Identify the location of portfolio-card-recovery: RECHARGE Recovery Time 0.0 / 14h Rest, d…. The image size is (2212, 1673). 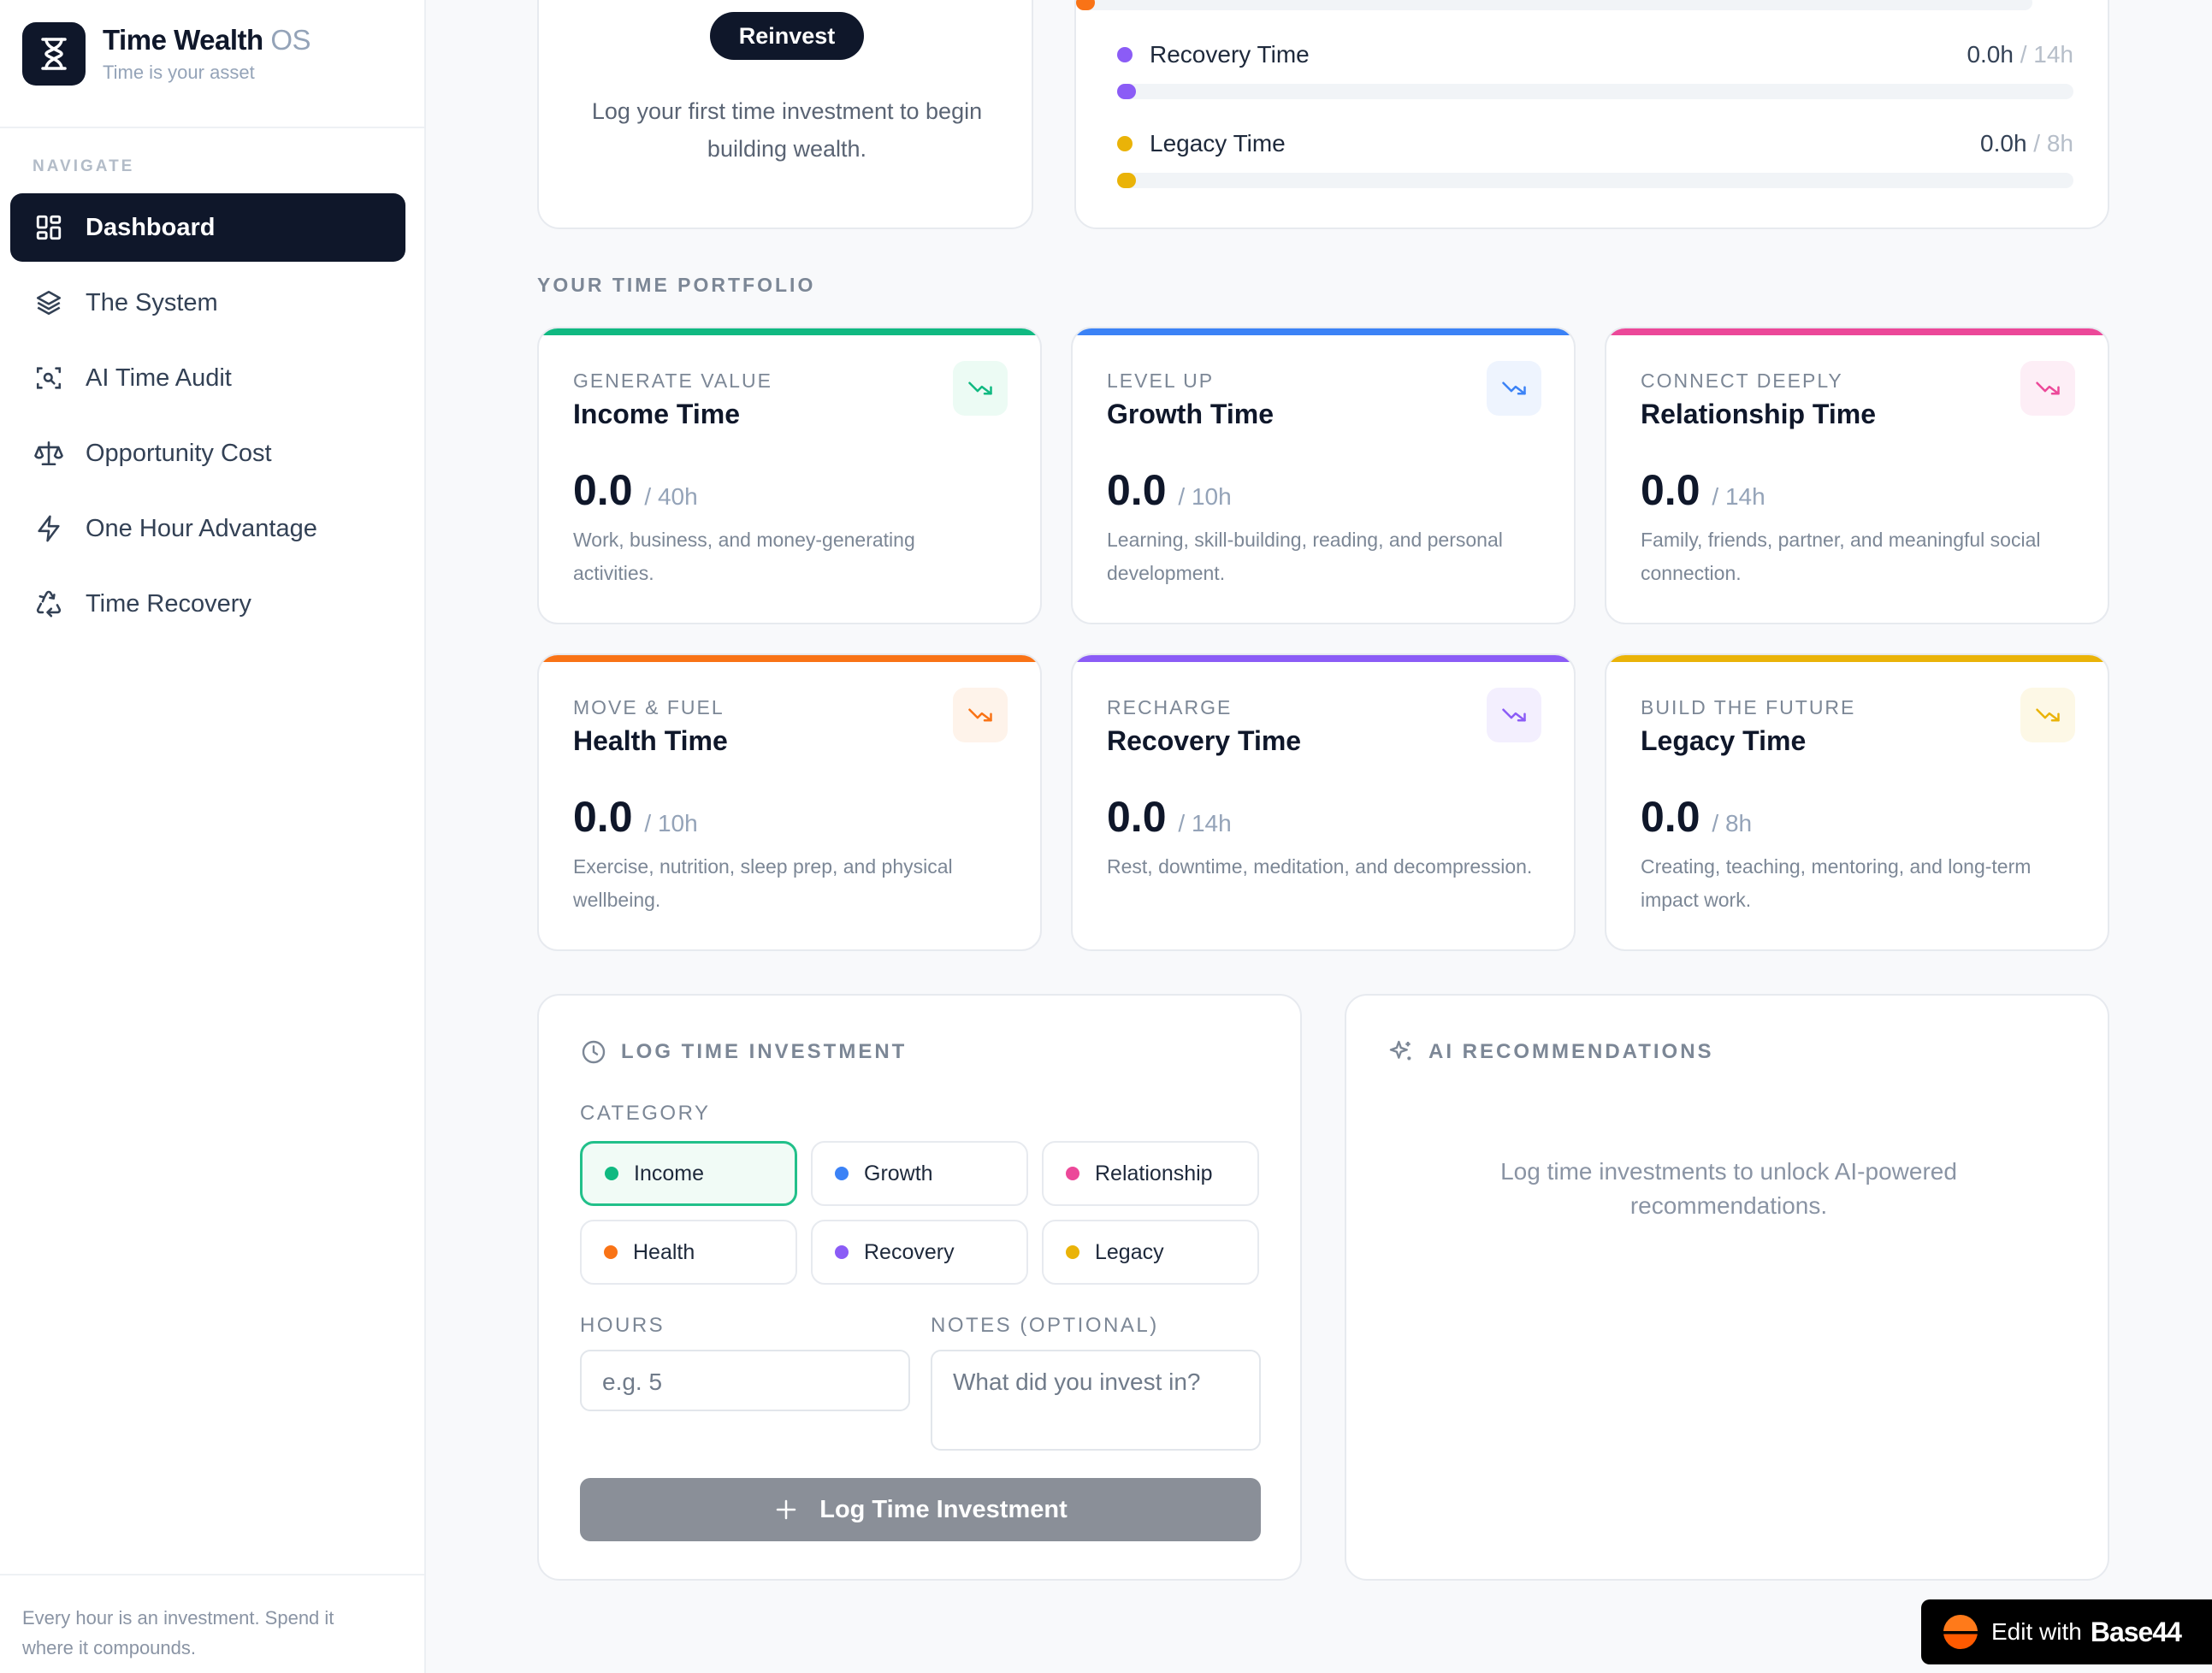
(1323, 802).